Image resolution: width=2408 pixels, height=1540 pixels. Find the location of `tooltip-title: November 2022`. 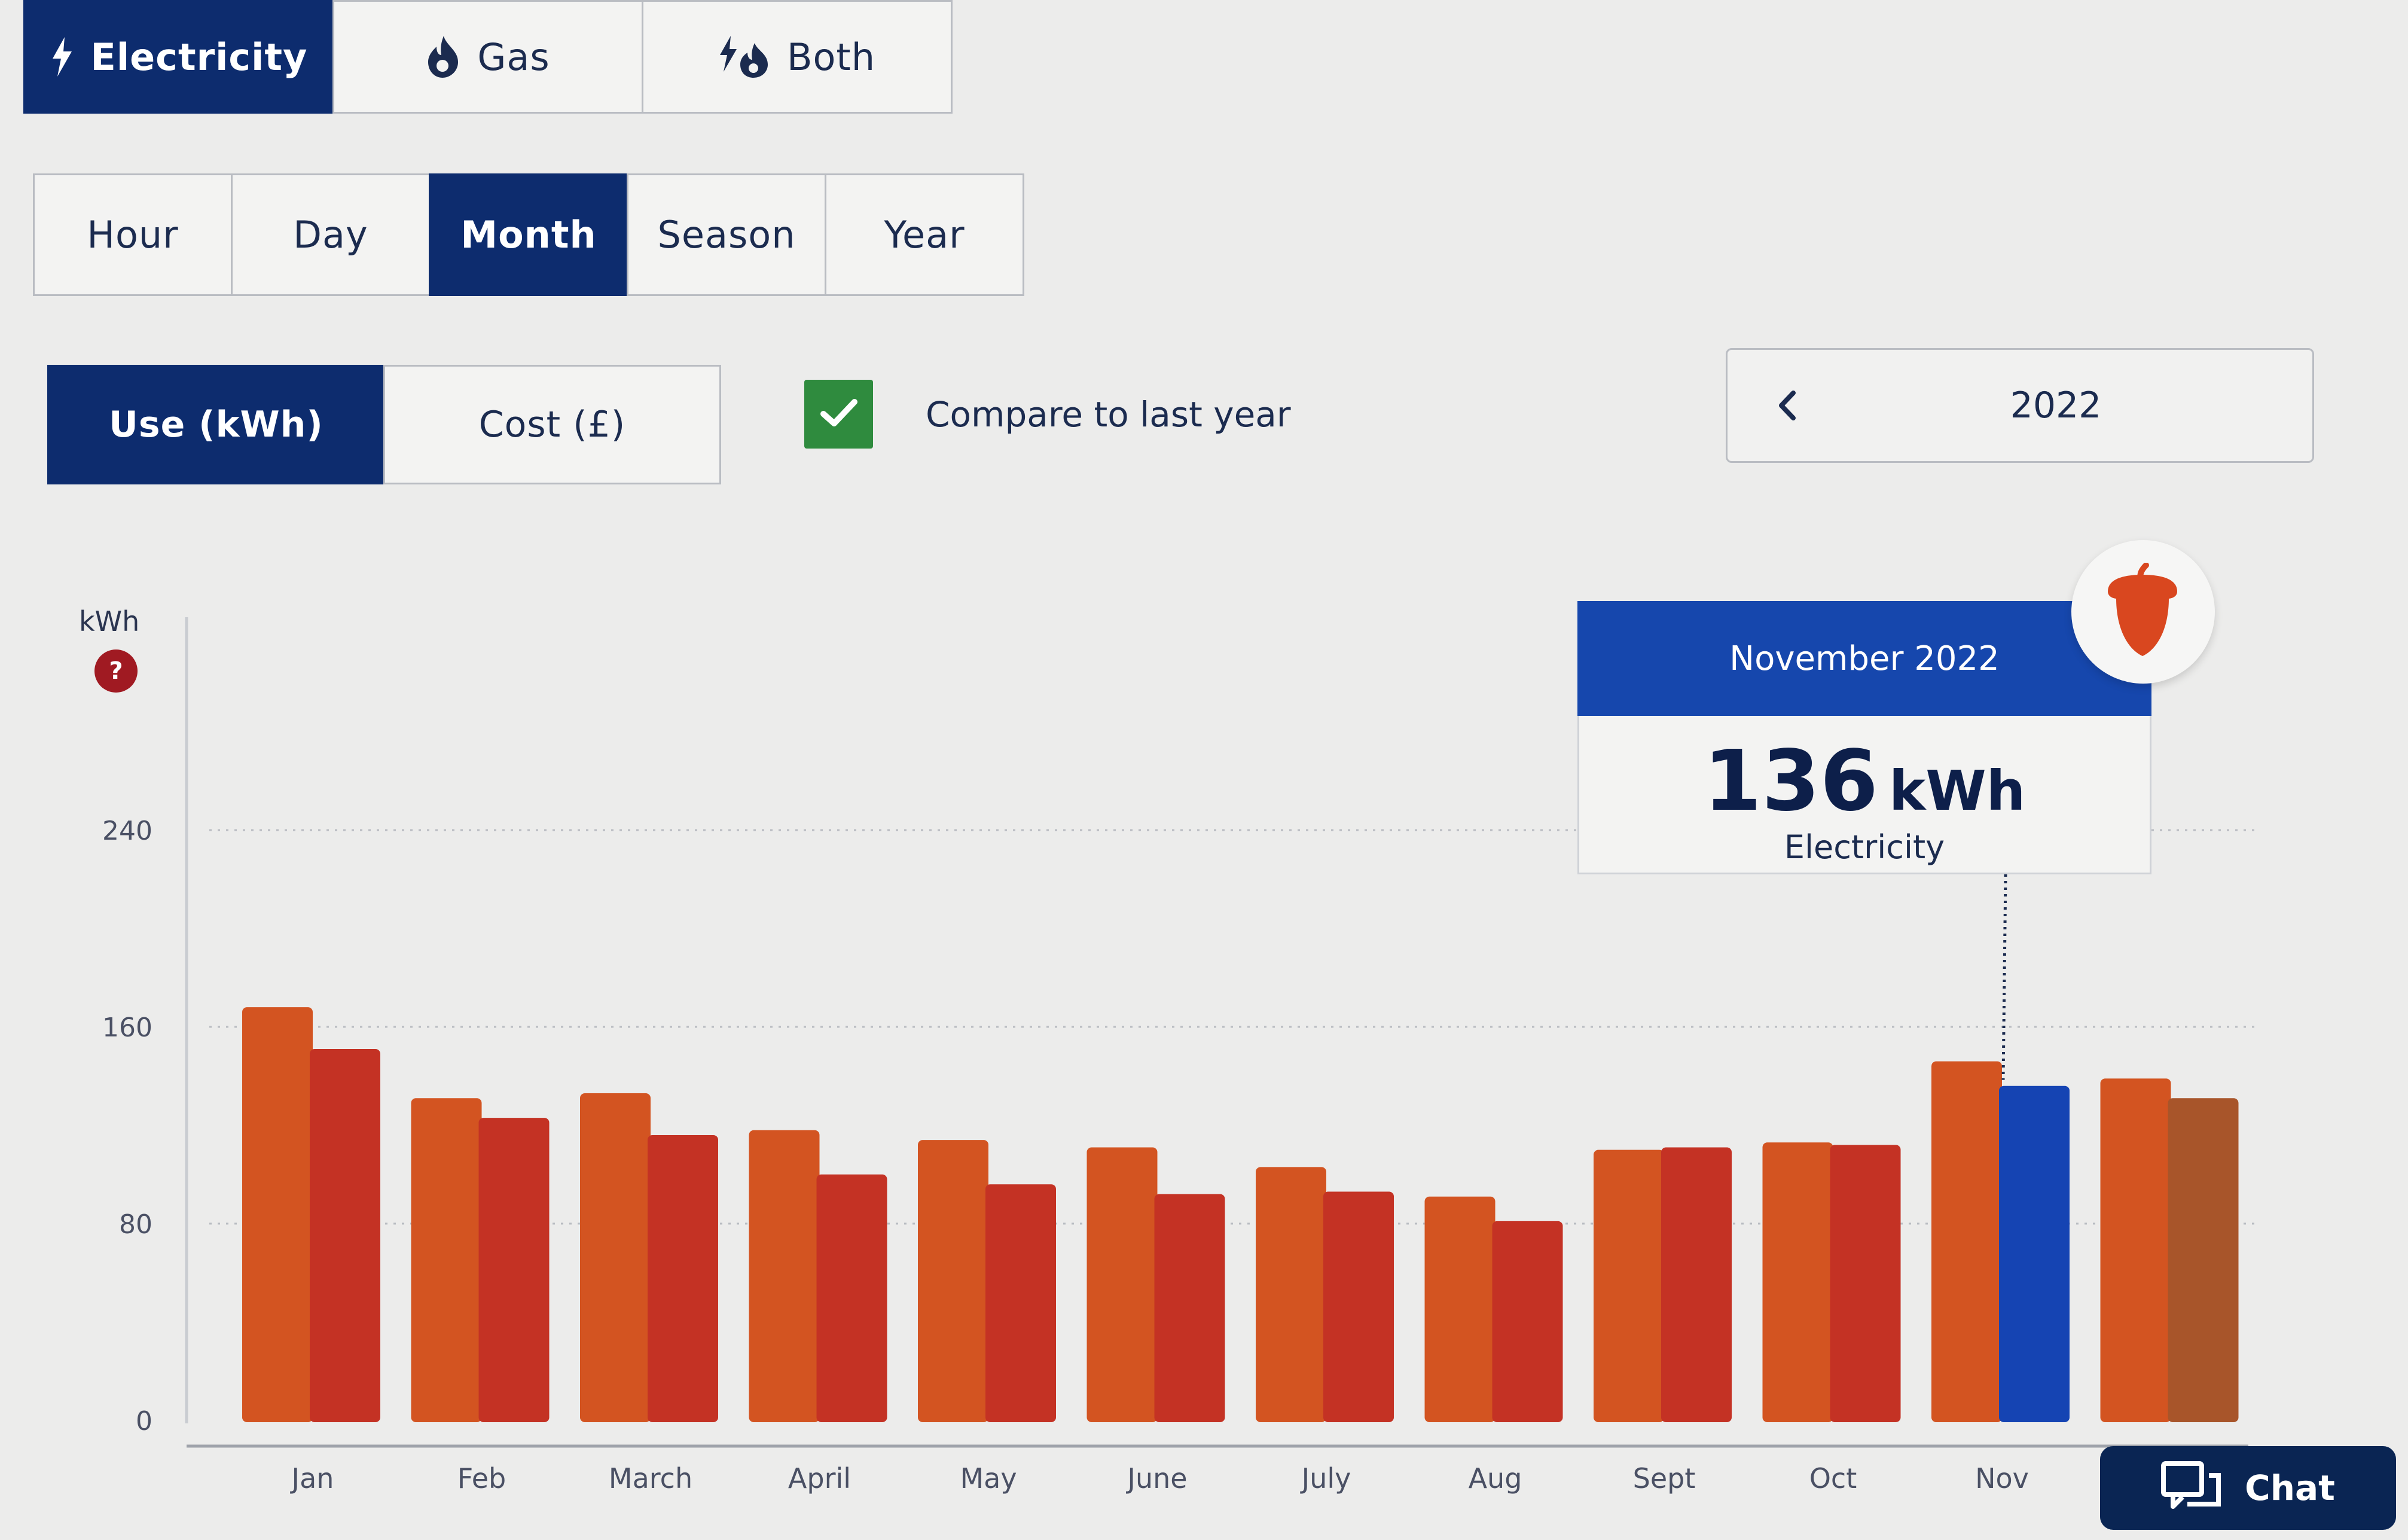

tooltip-title: November 2022 is located at coordinates (1864, 658).